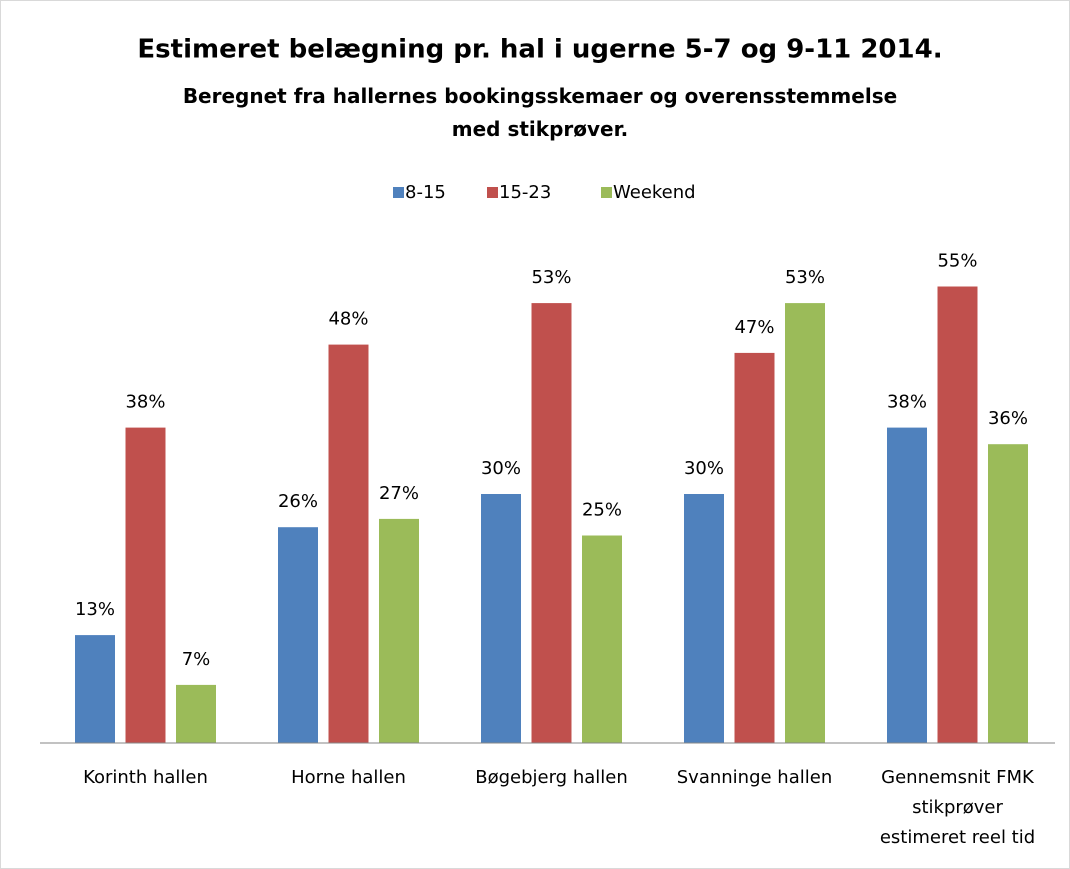 Image resolution: width=1070 pixels, height=869 pixels. Describe the element at coordinates (348, 319) in the screenshot. I see `data-label: 48%` at that location.